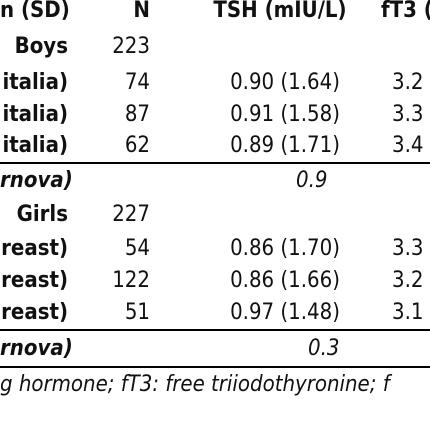  Describe the element at coordinates (285, 312) in the screenshot. I see `row-tsh: 0.97 (1.48)` at that location.